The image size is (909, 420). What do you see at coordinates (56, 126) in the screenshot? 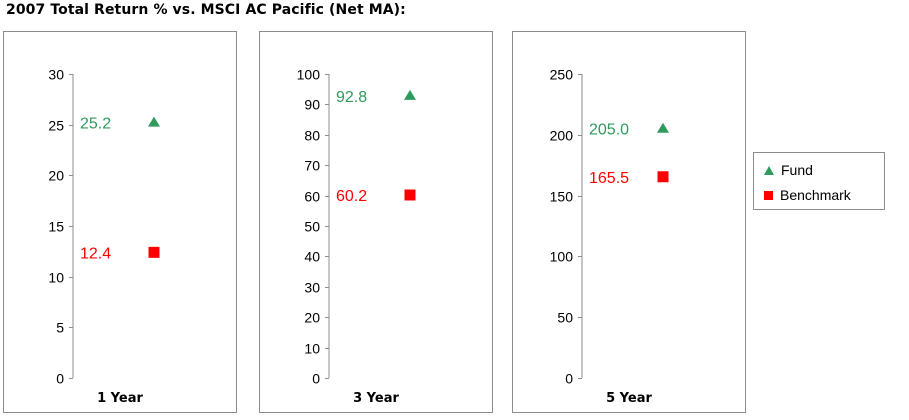
I see `y-tick-label: 25` at bounding box center [56, 126].